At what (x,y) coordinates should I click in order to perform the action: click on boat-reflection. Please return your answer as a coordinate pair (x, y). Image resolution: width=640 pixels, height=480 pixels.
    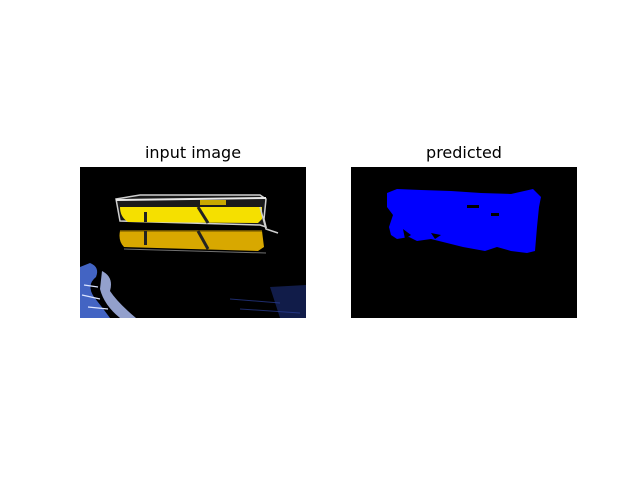
    Looking at the image, I should click on (191, 241).